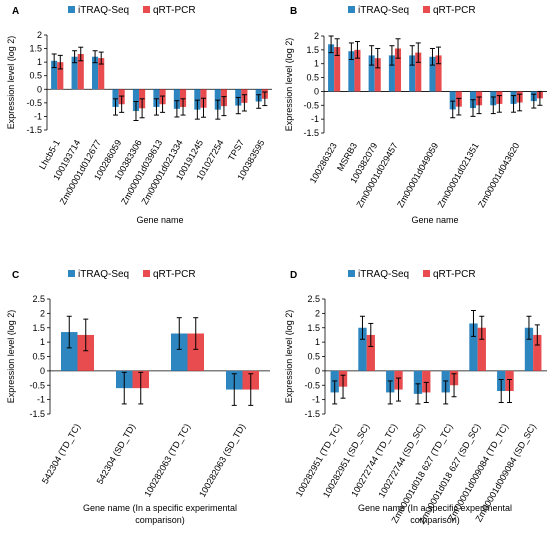 This screenshot has width=550, height=545. I want to click on panel-letter: C, so click(15, 275).